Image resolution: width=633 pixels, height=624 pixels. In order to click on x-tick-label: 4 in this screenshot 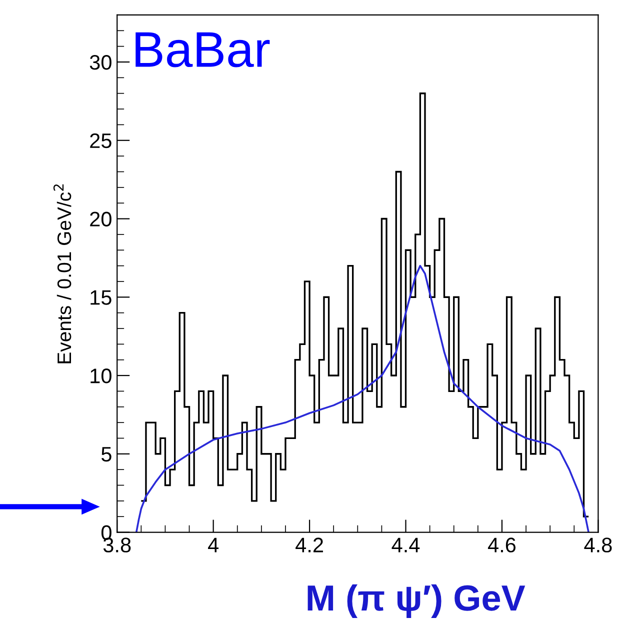, I will do `click(213, 545)`.